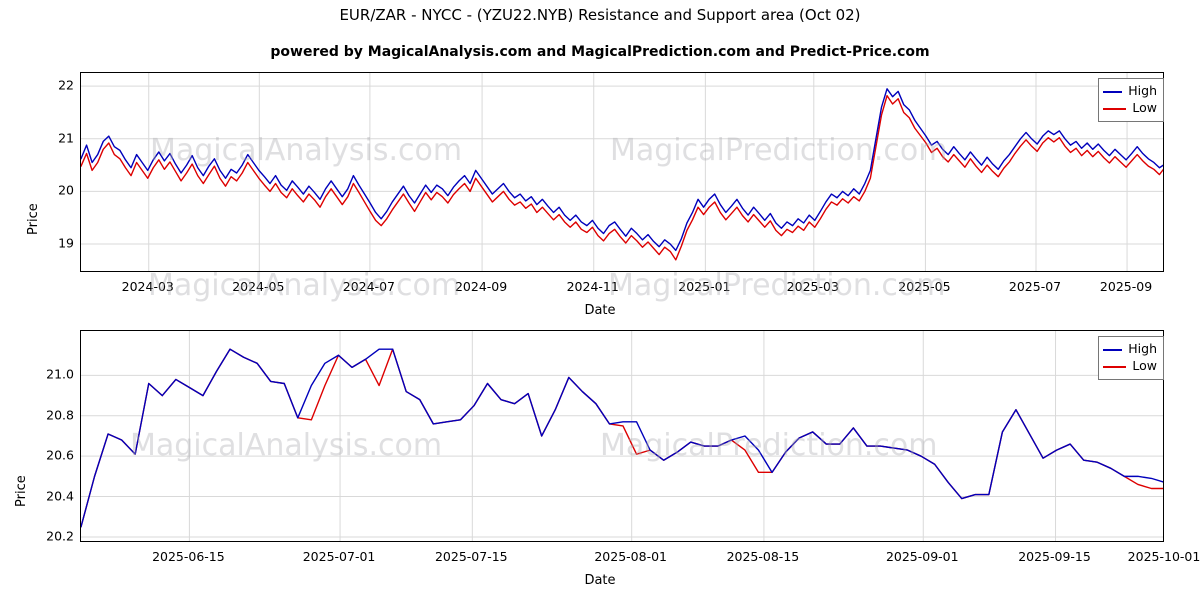 The image size is (1200, 600). What do you see at coordinates (481, 286) in the screenshot?
I see `x-tick-label: 2024-09` at bounding box center [481, 286].